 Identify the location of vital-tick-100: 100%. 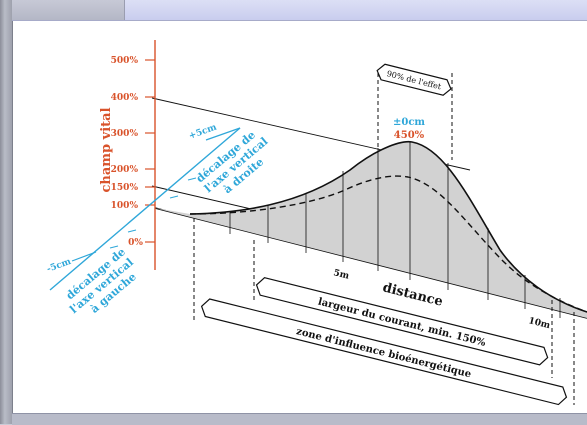
(125, 206).